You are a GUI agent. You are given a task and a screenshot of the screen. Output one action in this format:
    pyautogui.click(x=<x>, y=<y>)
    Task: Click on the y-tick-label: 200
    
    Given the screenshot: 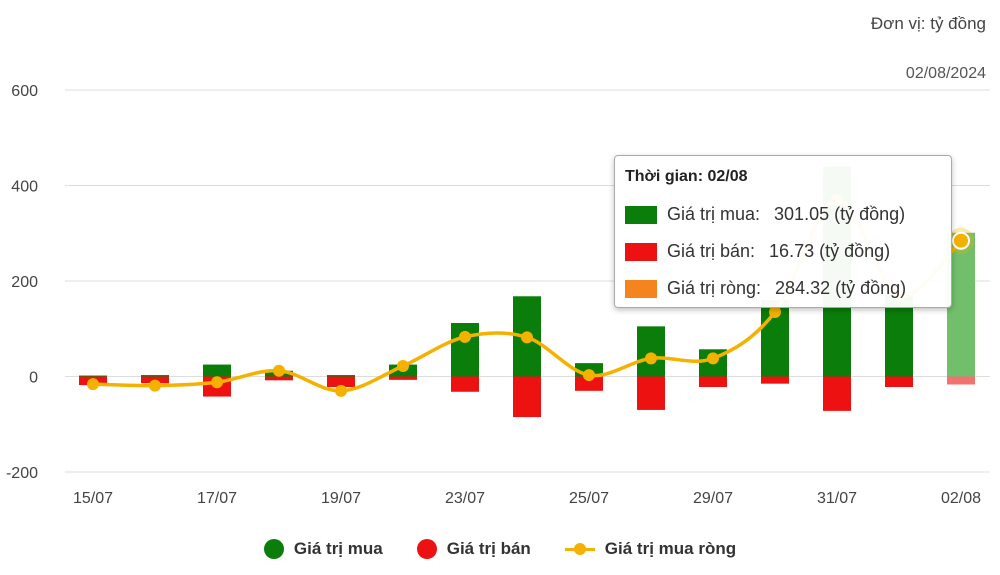 What is the action you would take?
    pyautogui.click(x=24, y=282)
    